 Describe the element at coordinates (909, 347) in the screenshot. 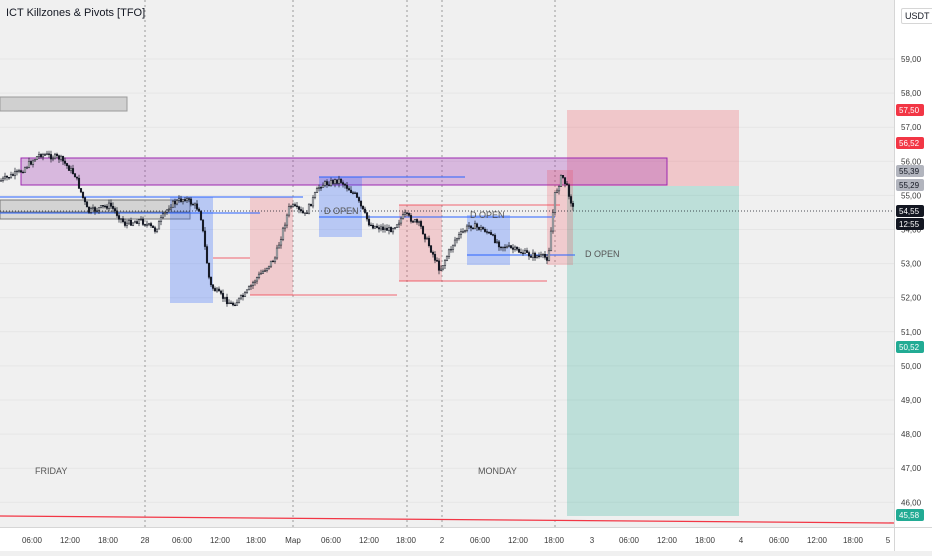

I see `price-tag-label: 50,52` at that location.